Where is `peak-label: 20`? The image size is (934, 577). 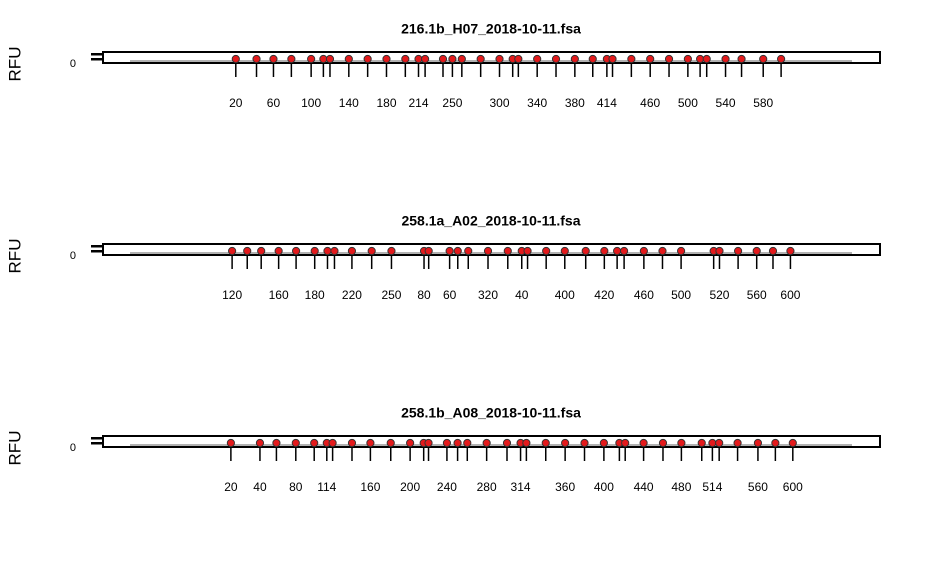 peak-label: 20 is located at coordinates (236, 103).